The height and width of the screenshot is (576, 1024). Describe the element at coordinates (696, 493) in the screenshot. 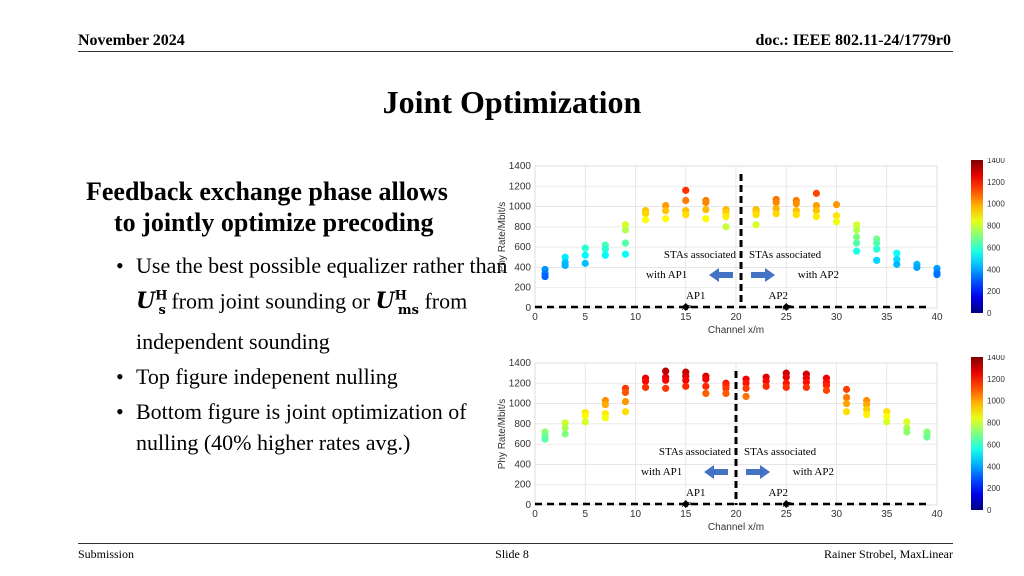

I see `ap1-label: AP1` at that location.